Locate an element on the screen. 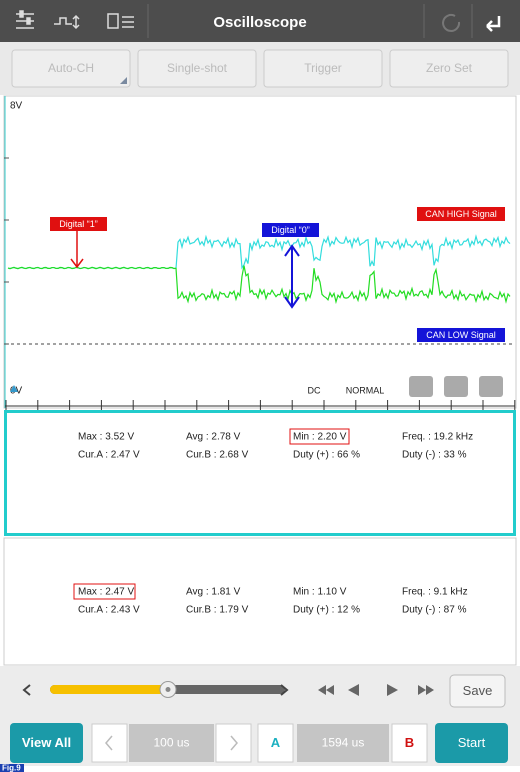 The image size is (520, 772). can-low-wave is located at coordinates (259, 285).